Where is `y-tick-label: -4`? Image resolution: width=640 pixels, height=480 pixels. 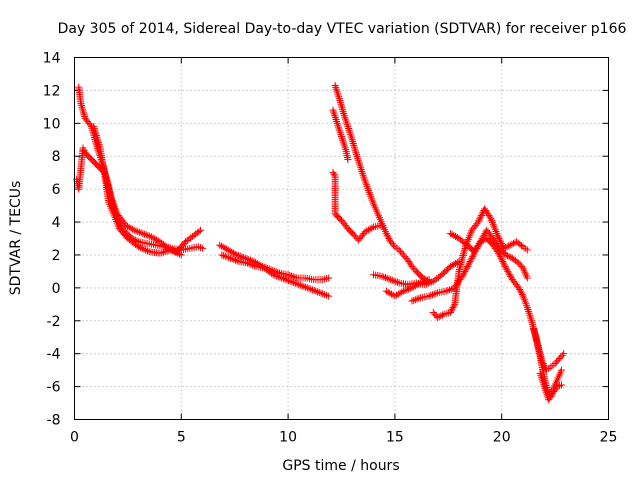
y-tick-label: -4 is located at coordinates (54, 355).